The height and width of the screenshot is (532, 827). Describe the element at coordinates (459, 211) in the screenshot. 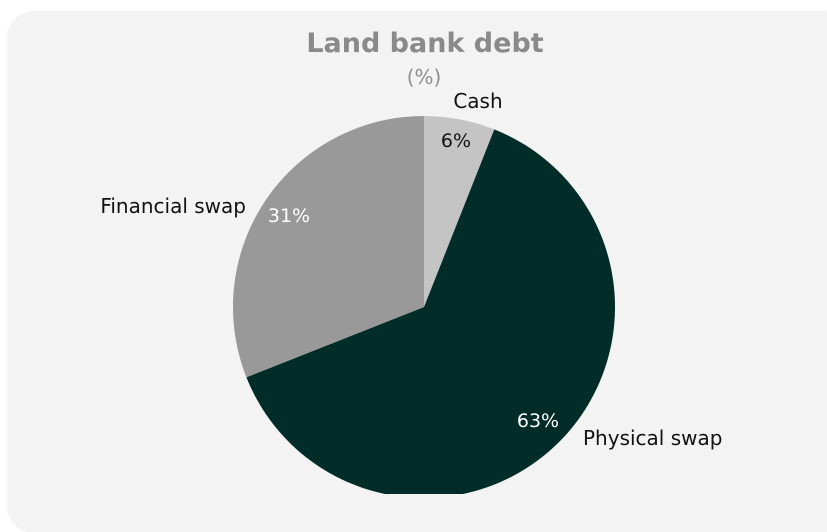

I see `pie-slice-cash` at that location.